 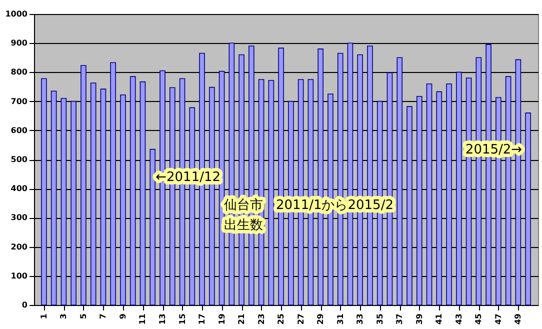 What do you see at coordinates (19, 43) in the screenshot?
I see `y-tick-label: 900` at bounding box center [19, 43].